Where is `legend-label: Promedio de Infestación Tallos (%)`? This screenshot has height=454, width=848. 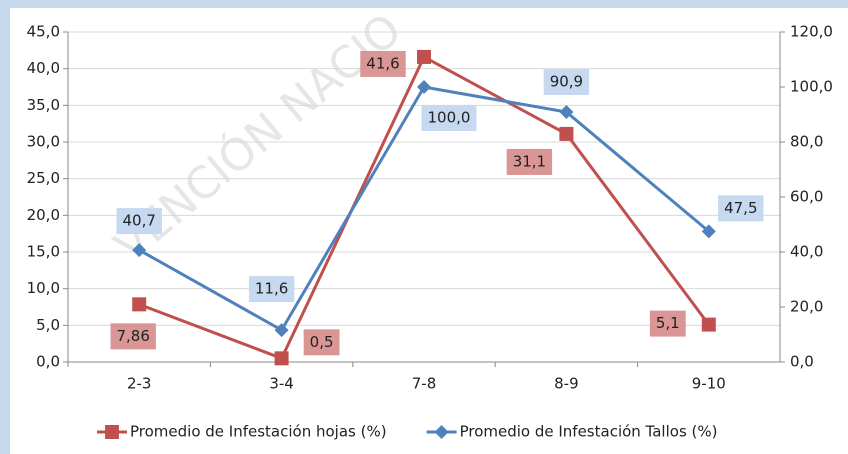 legend-label: Promedio de Infestación Tallos (%) is located at coordinates (589, 432).